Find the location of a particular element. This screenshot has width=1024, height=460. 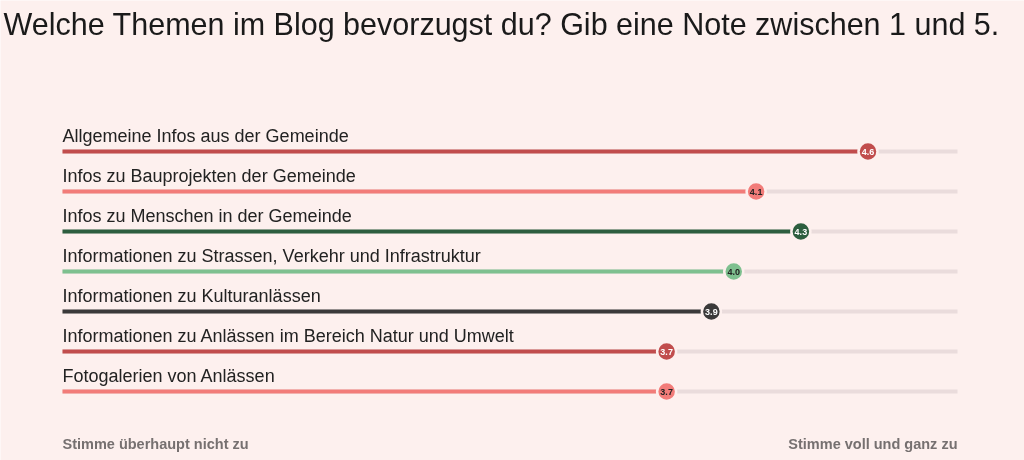

y-tick-label: Fotogalerien von Anlässen is located at coordinates (168, 375).